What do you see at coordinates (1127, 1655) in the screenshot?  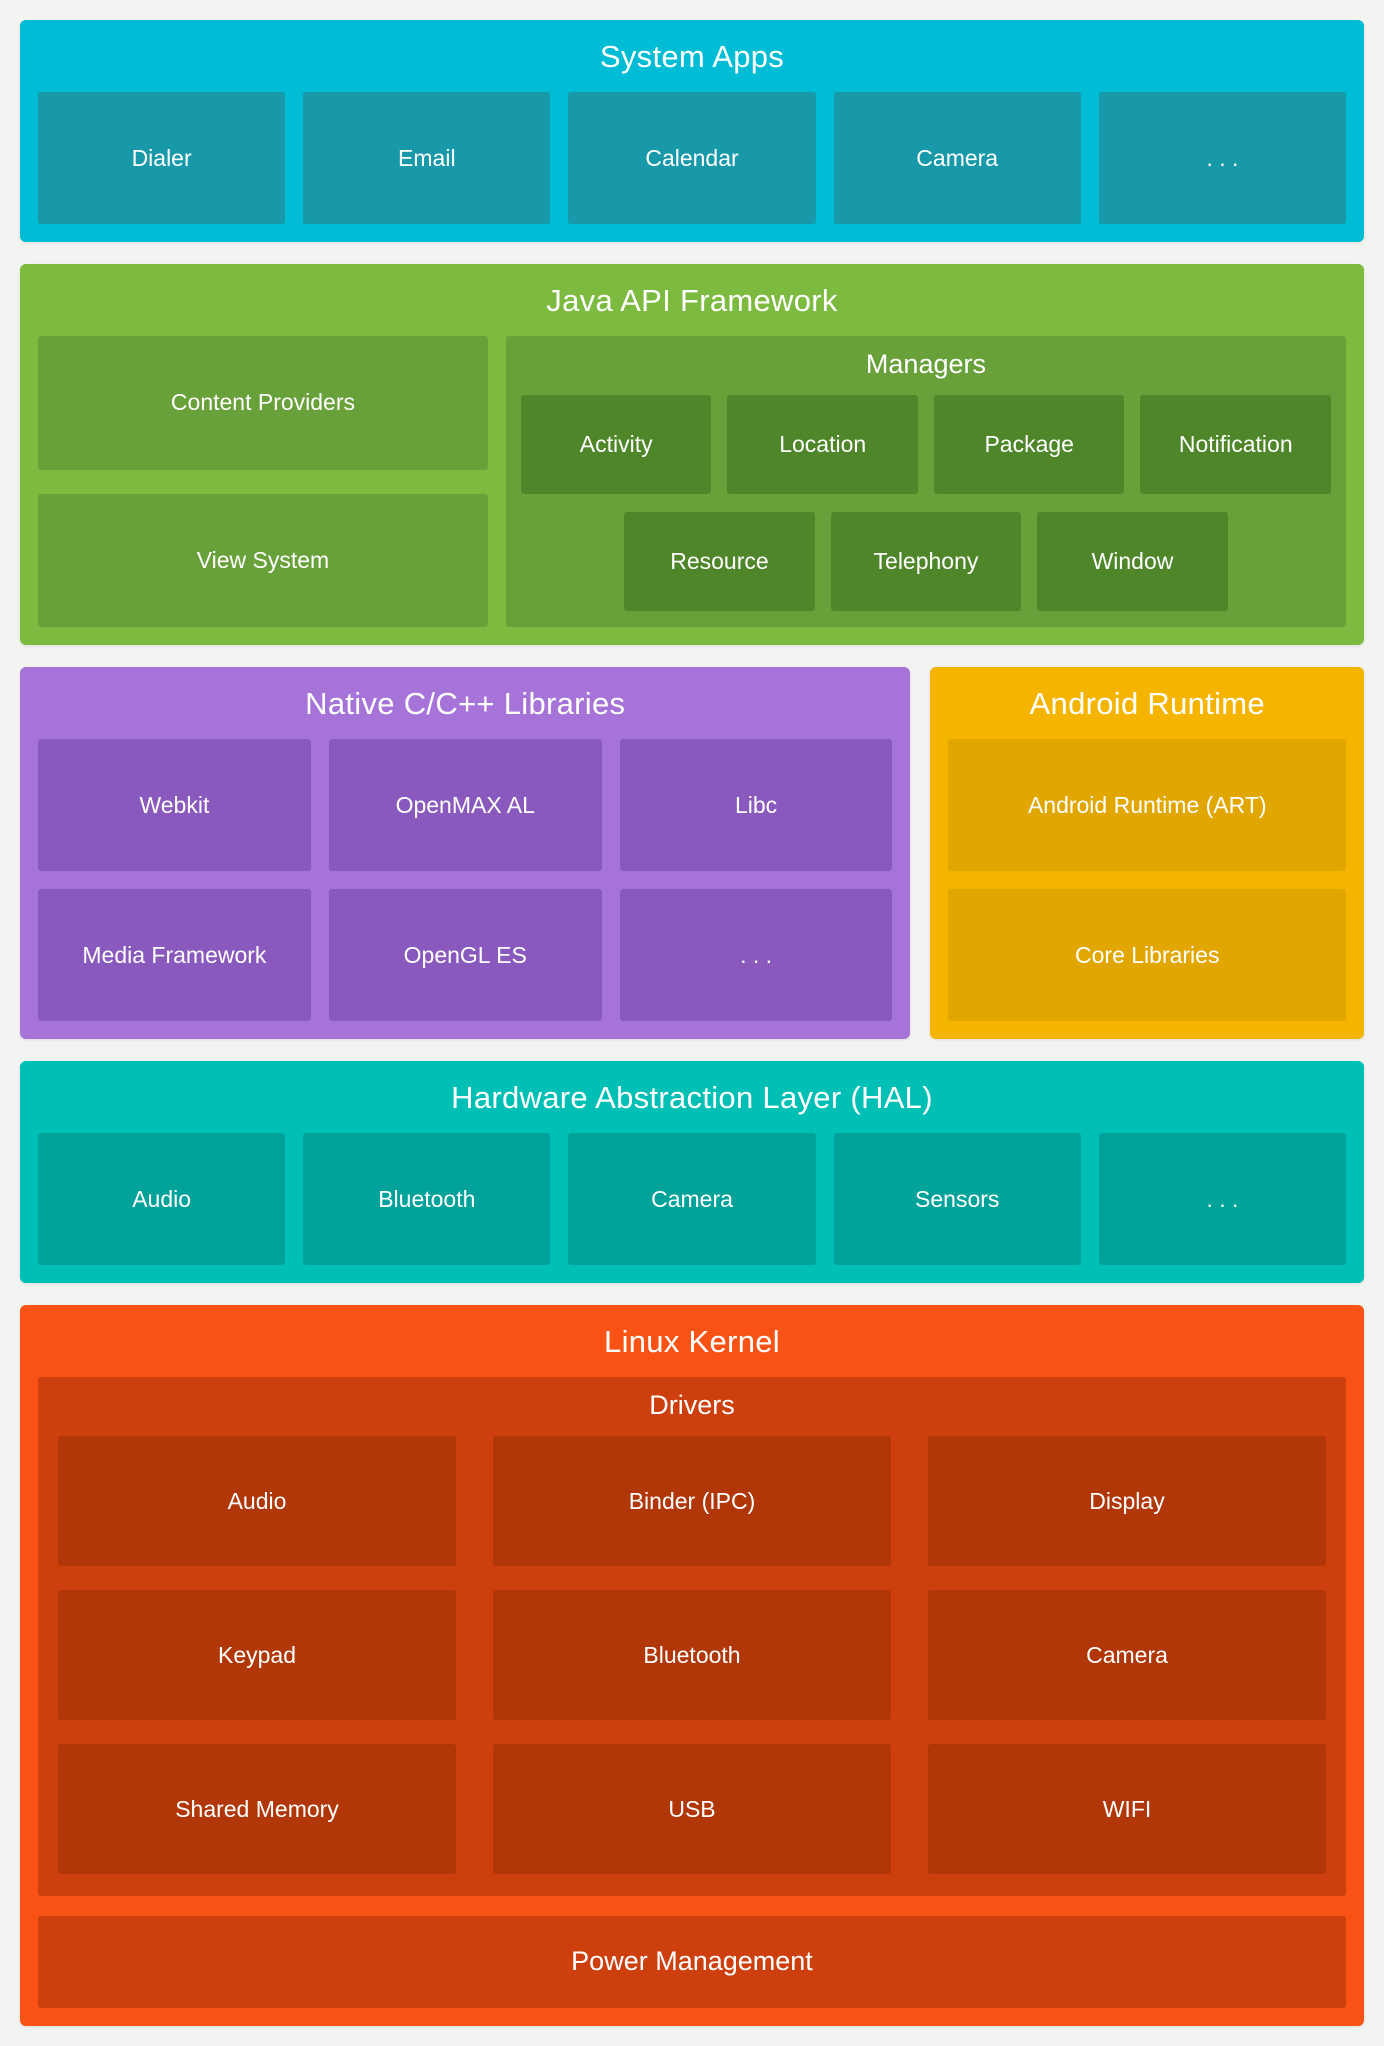 I see `driver-box-camera: Camera` at bounding box center [1127, 1655].